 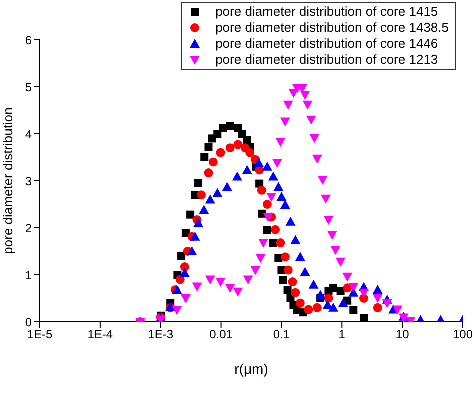 I want to click on y-axis-title: pore diameter distribution, so click(x=8, y=181).